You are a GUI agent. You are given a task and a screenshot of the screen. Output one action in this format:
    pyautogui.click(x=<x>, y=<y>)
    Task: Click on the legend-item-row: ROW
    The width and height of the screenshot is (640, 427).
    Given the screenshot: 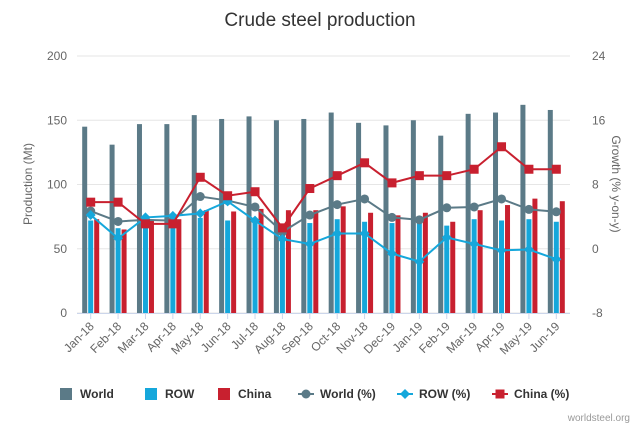 What is the action you would take?
    pyautogui.click(x=170, y=394)
    